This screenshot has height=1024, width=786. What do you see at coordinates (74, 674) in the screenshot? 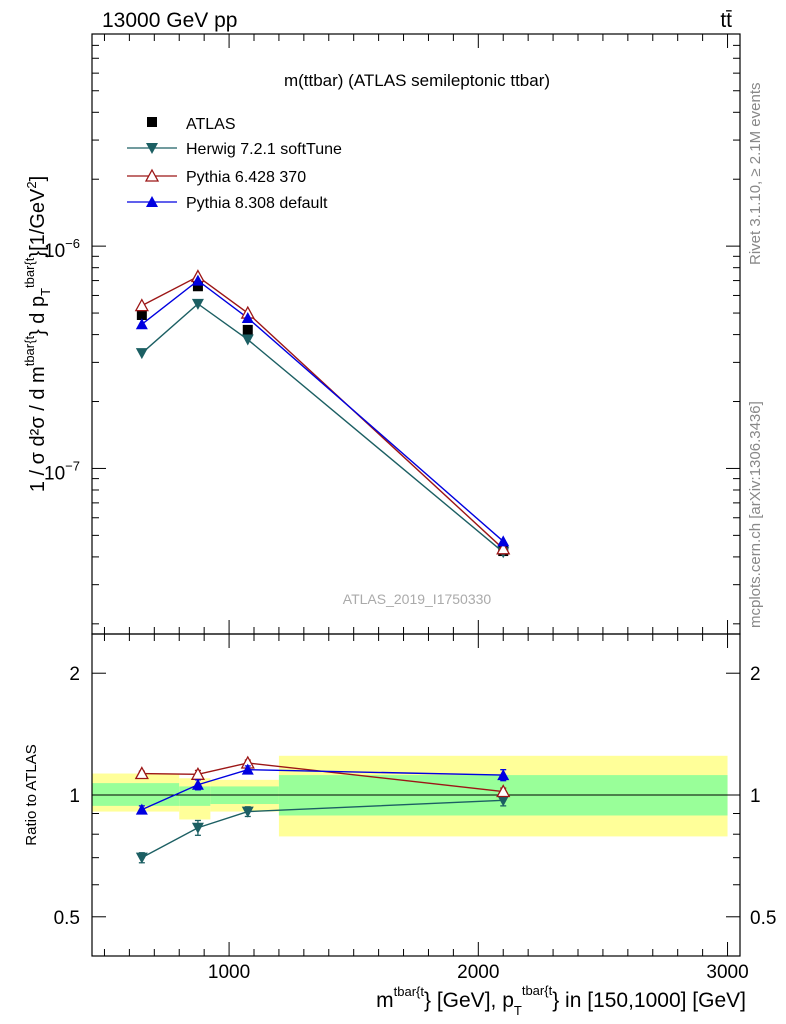
I see `ratio-y-tick-label: 2` at bounding box center [74, 674].